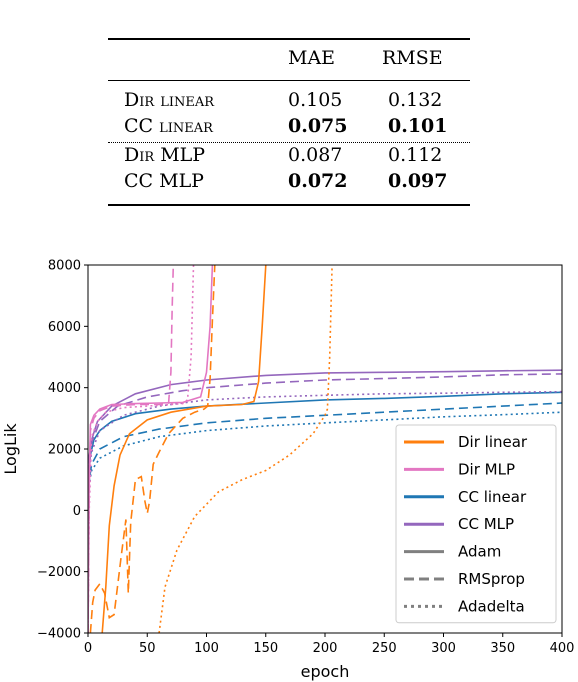  Describe the element at coordinates (289, 80) in the screenshot. I see `table-mid-rule` at that location.